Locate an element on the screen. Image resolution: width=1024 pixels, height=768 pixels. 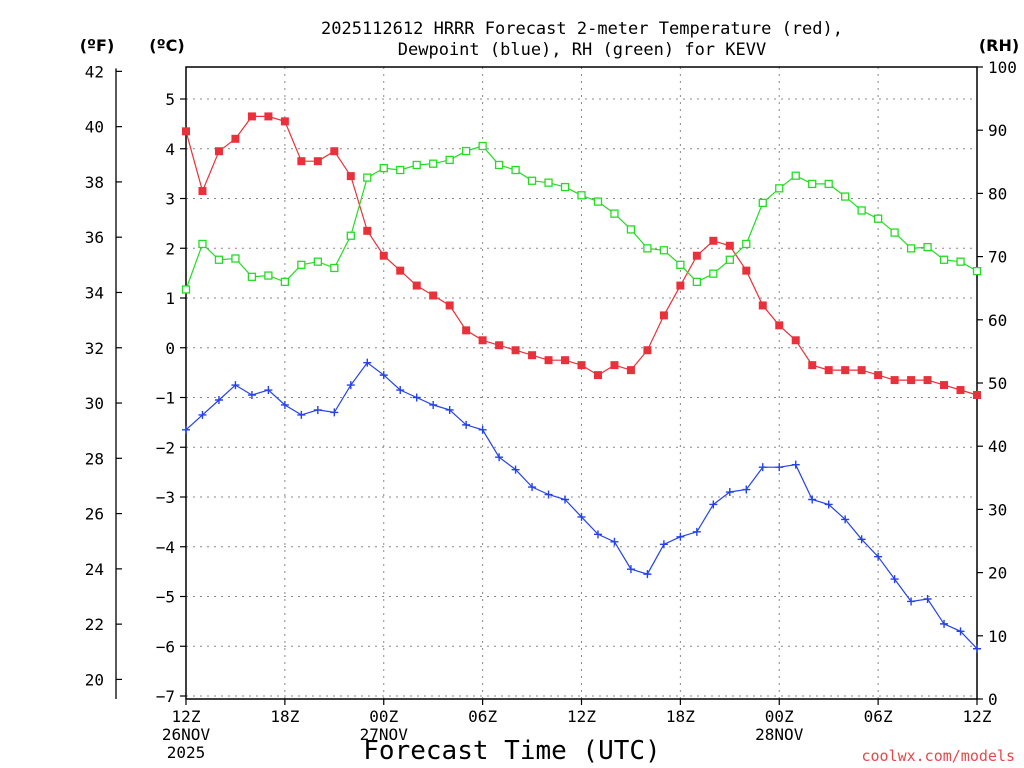
fahrenheit-tick-label: 34 is located at coordinates (94, 292).